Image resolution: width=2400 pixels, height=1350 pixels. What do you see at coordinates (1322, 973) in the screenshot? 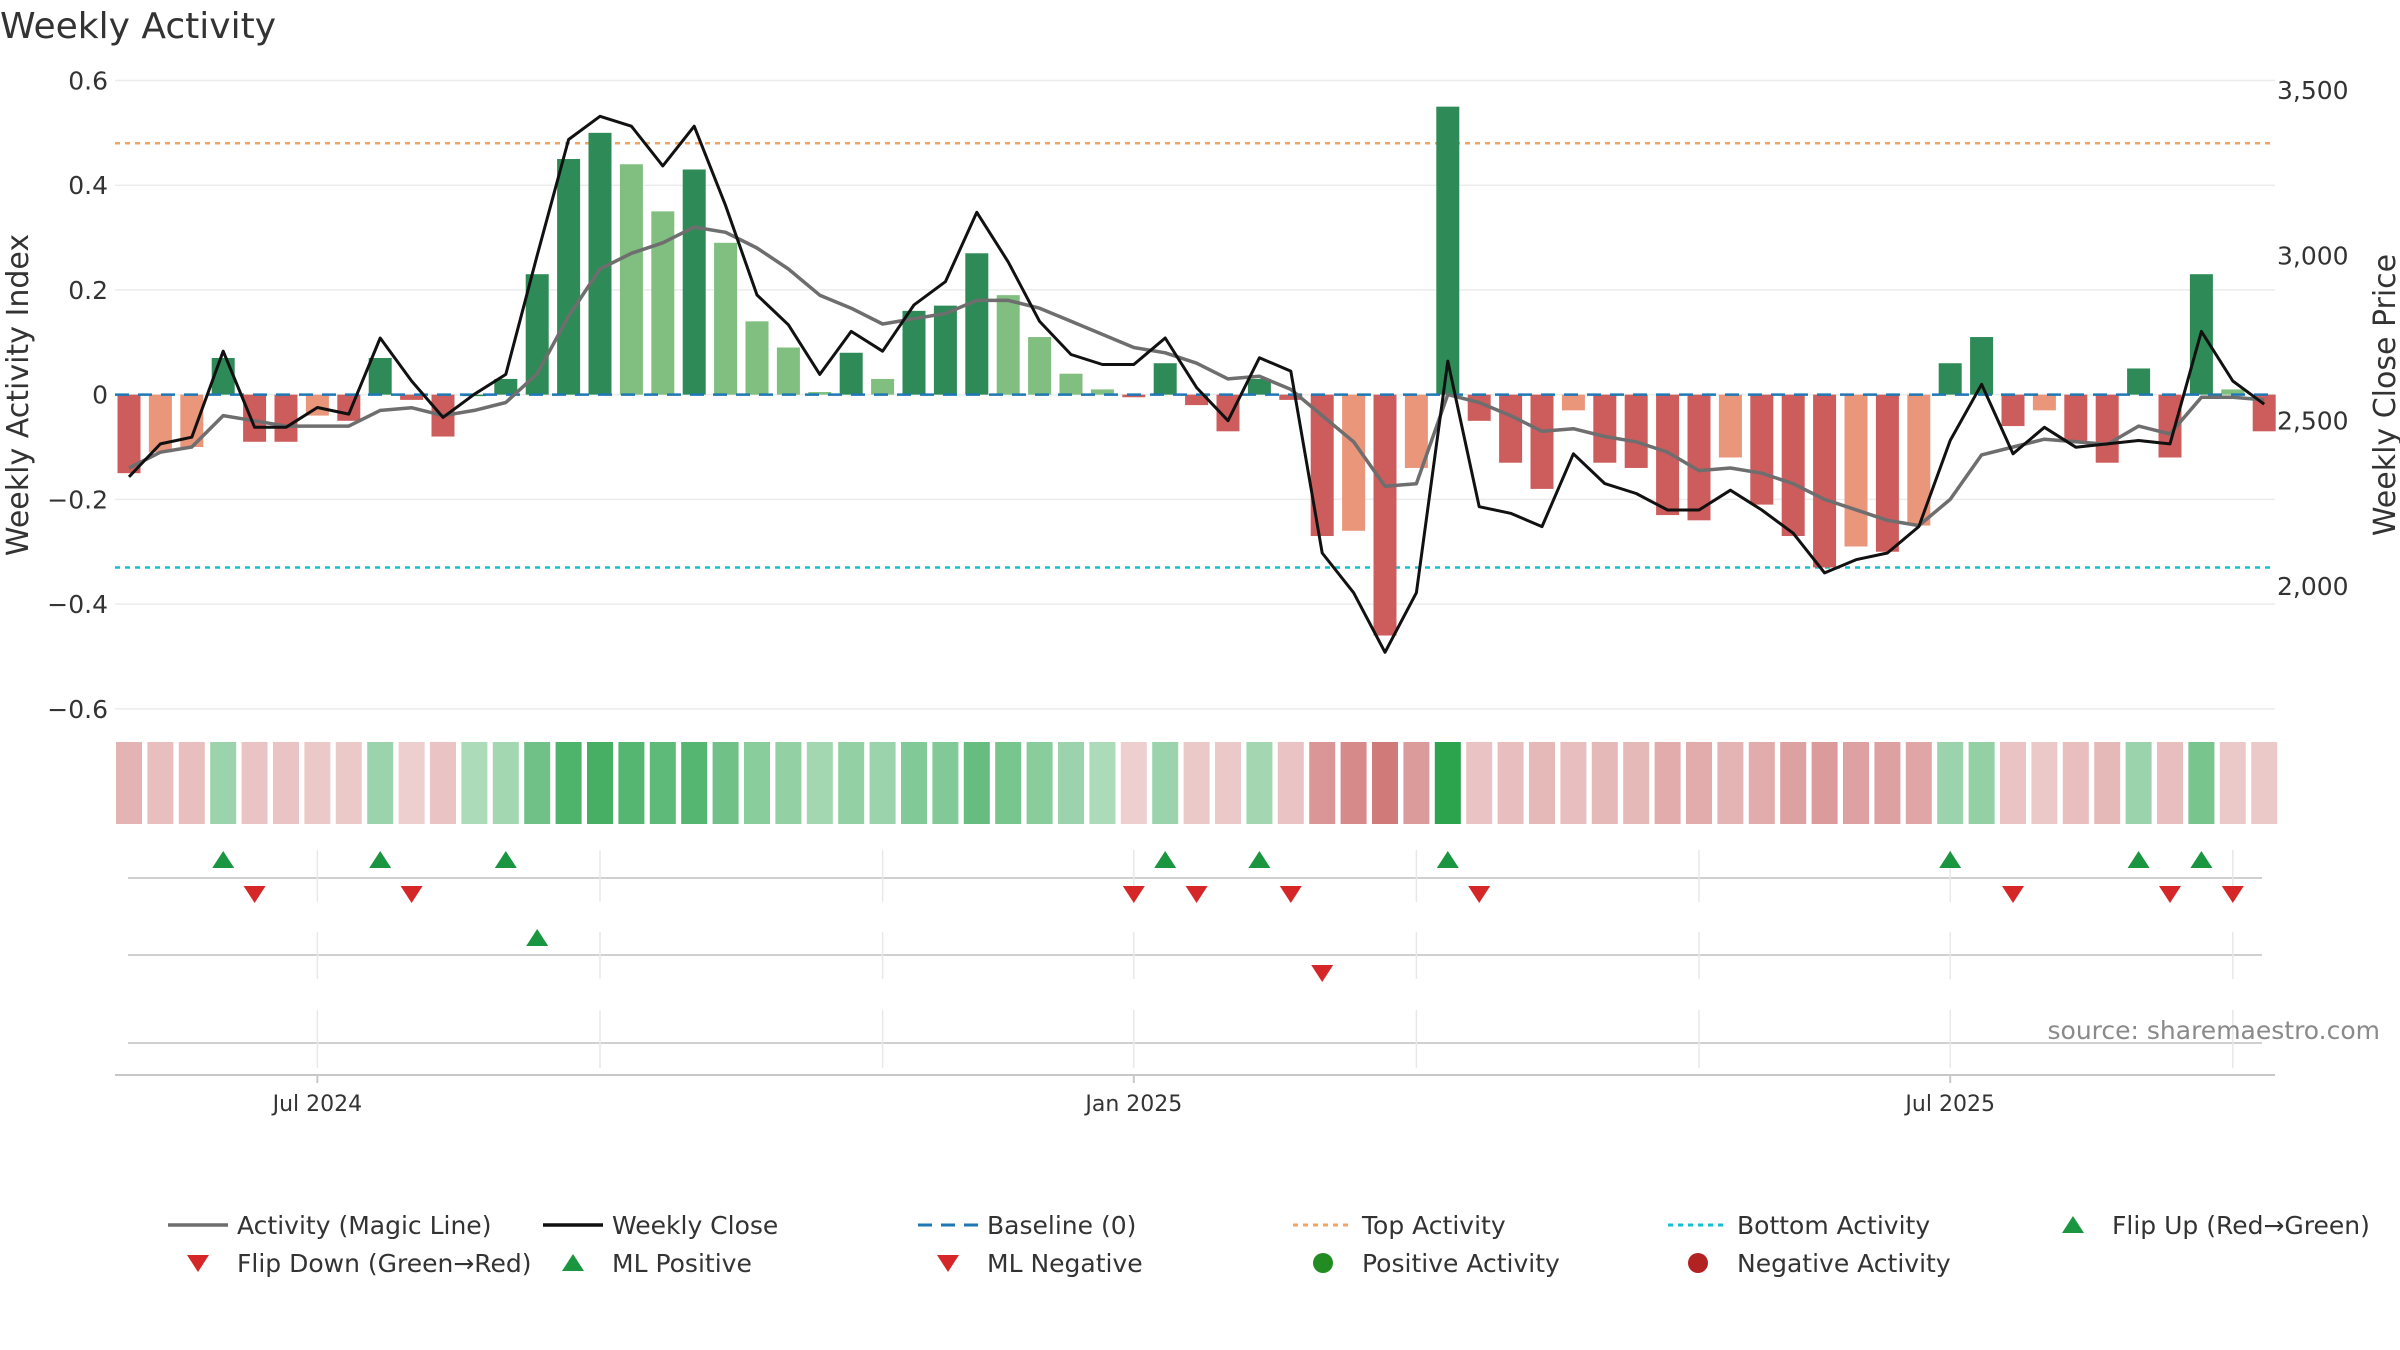
I see `ml-negative-marker` at bounding box center [1322, 973].